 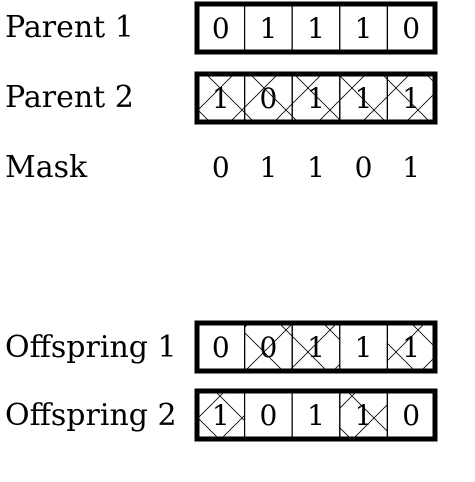 I want to click on label-offspring-2: Offspring 2, so click(x=91, y=415).